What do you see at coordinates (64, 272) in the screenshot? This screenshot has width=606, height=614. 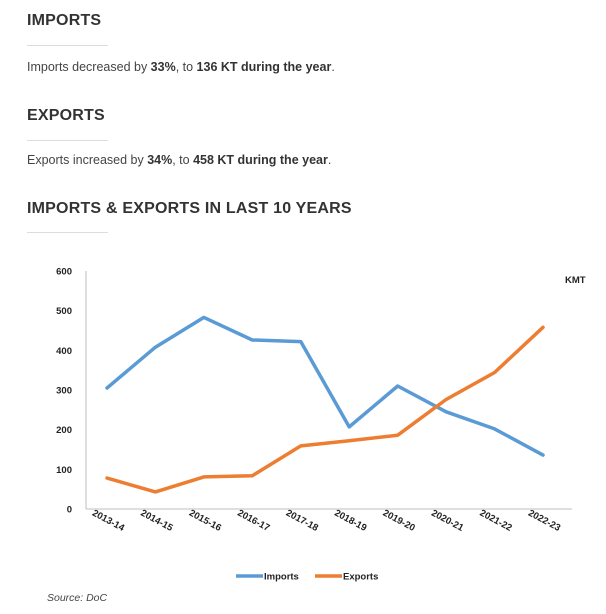 I see `y-tick-label: 600` at bounding box center [64, 272].